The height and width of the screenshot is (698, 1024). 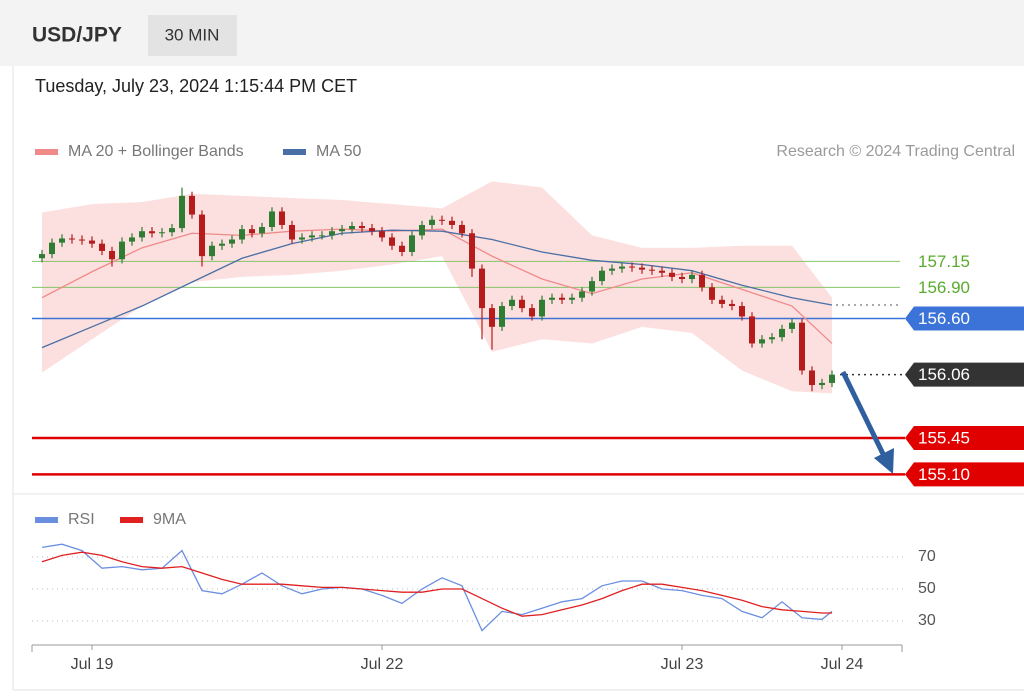 I want to click on level-label: 155.10, so click(x=944, y=474).